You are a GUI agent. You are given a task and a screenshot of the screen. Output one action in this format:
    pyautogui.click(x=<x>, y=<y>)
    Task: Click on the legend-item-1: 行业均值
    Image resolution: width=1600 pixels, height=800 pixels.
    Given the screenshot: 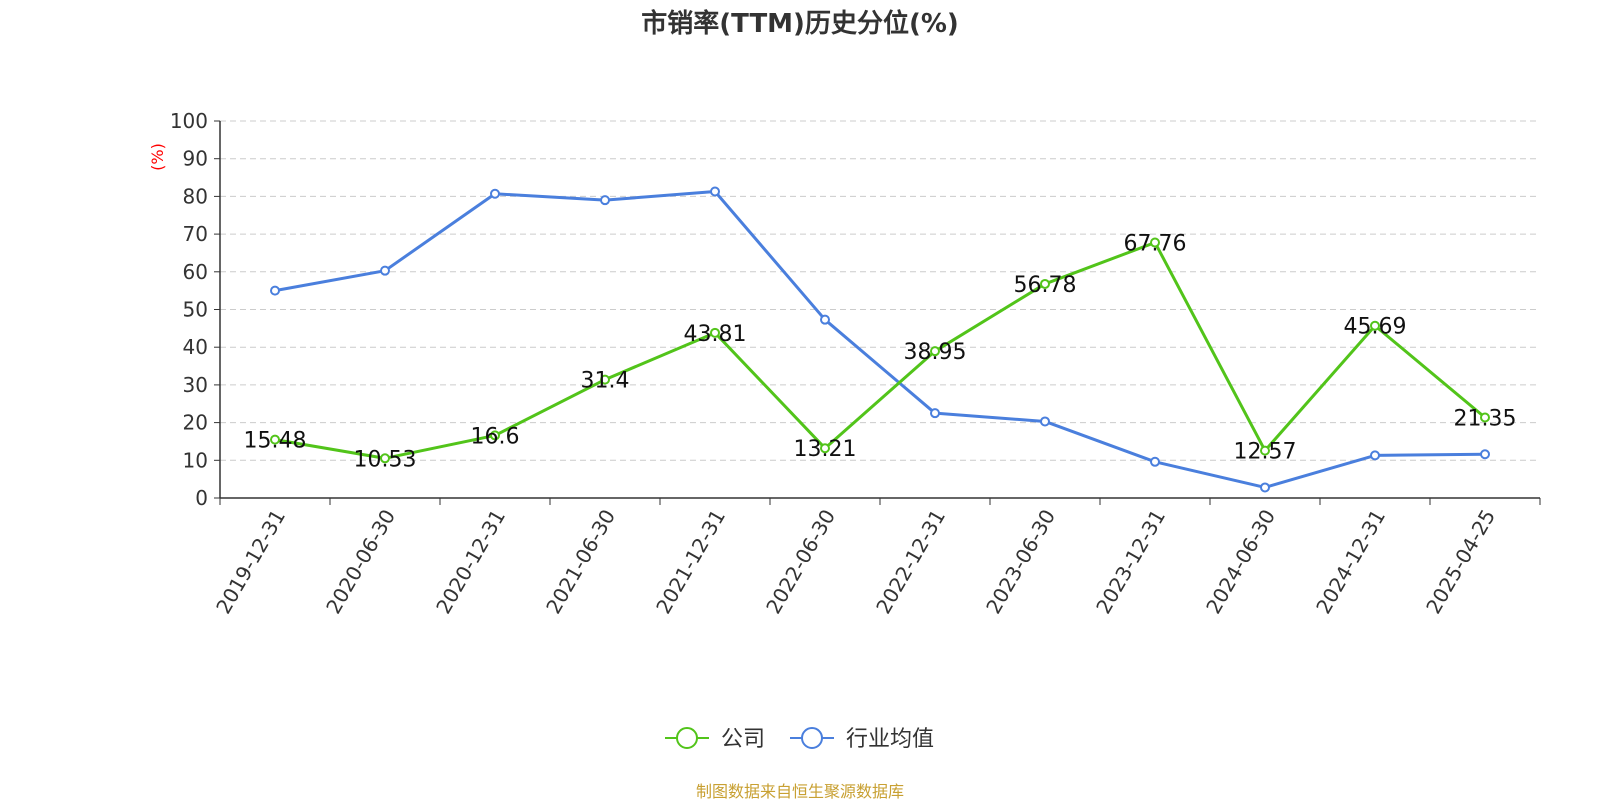 What is the action you would take?
    pyautogui.click(x=862, y=739)
    